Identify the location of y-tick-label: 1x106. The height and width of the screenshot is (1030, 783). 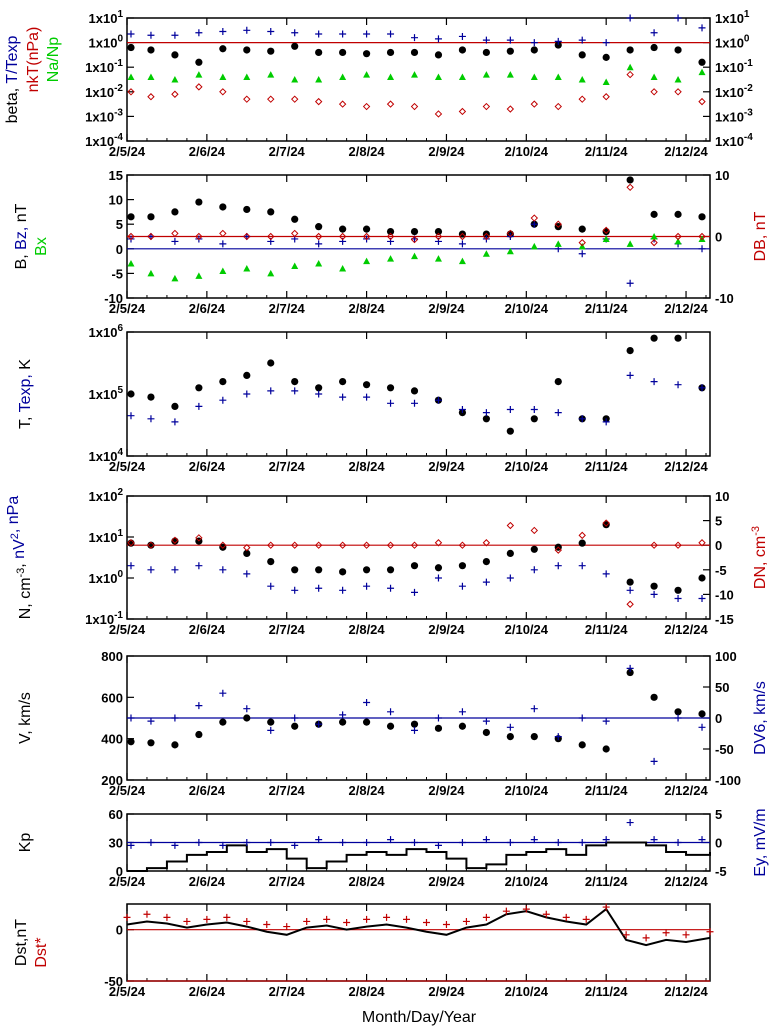
(106, 331).